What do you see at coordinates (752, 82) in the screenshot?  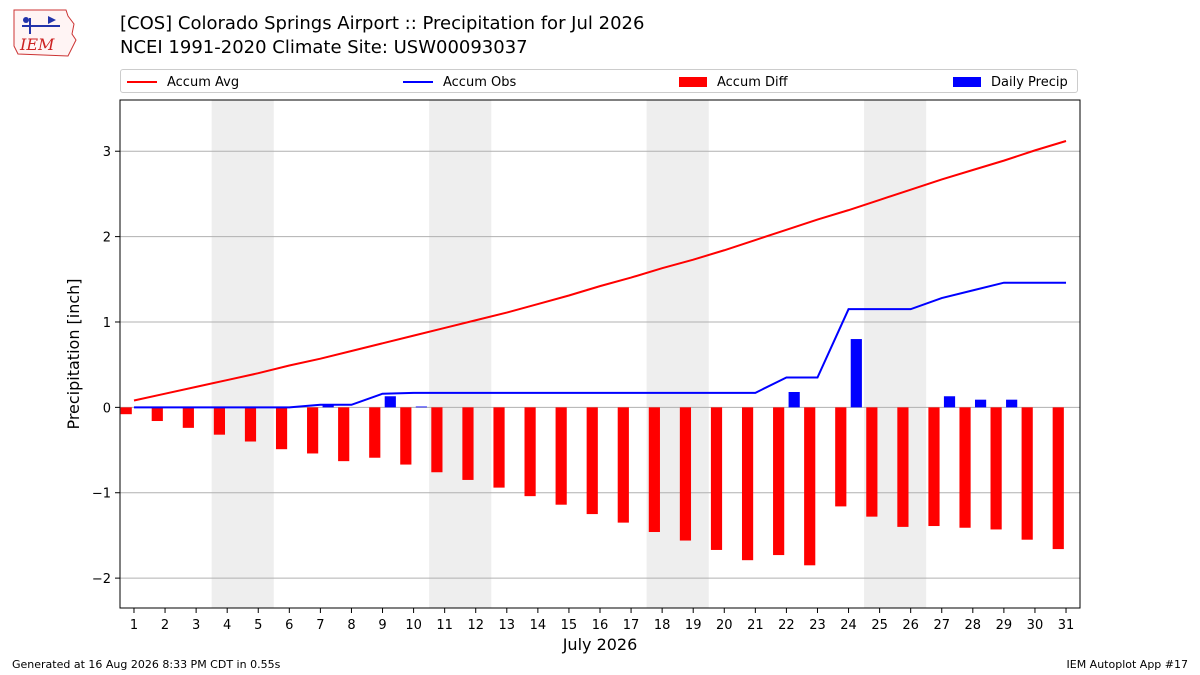 I see `legend-label: Accum Diff` at bounding box center [752, 82].